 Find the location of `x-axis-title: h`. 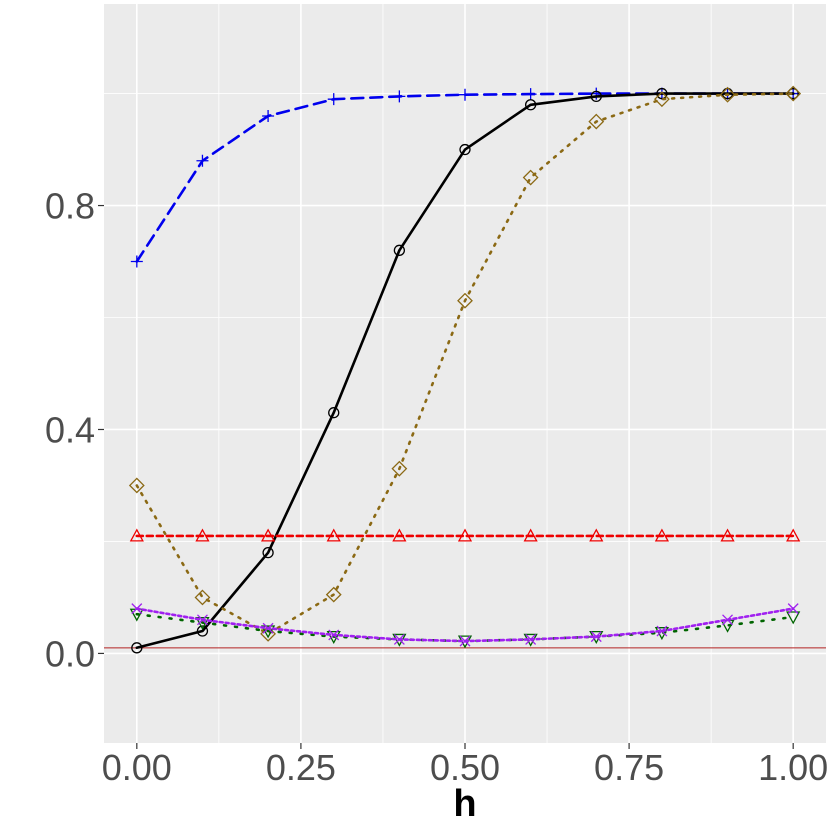

x-axis-title: h is located at coordinates (464, 804).